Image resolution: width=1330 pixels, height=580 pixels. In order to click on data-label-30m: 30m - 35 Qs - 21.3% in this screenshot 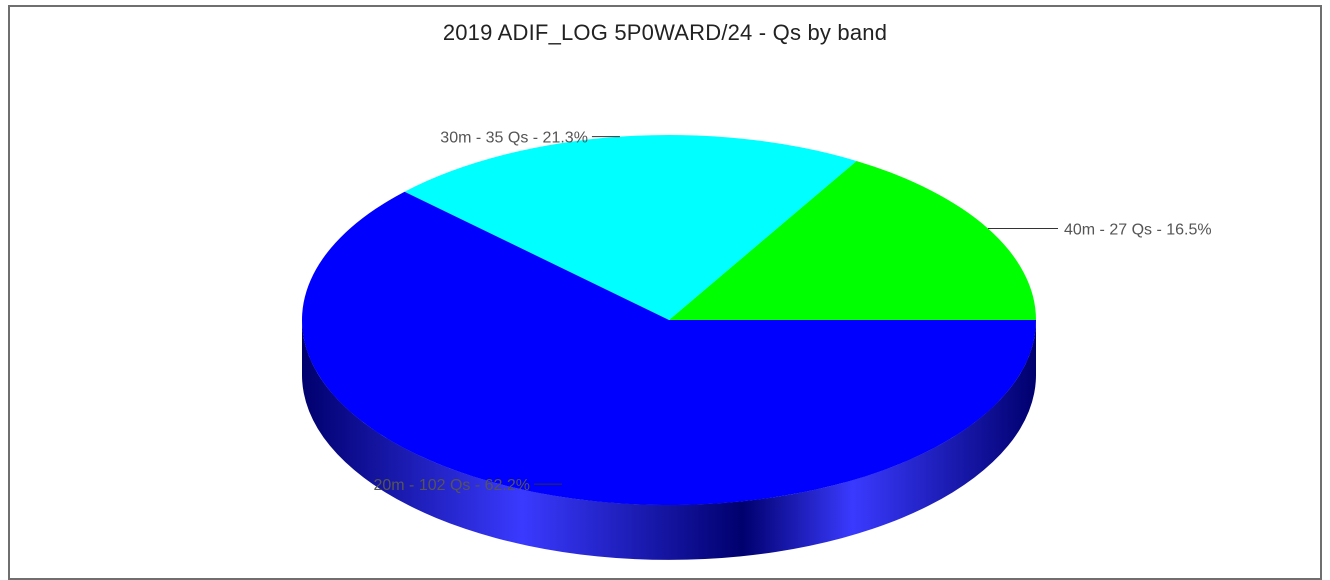, I will do `click(514, 138)`.